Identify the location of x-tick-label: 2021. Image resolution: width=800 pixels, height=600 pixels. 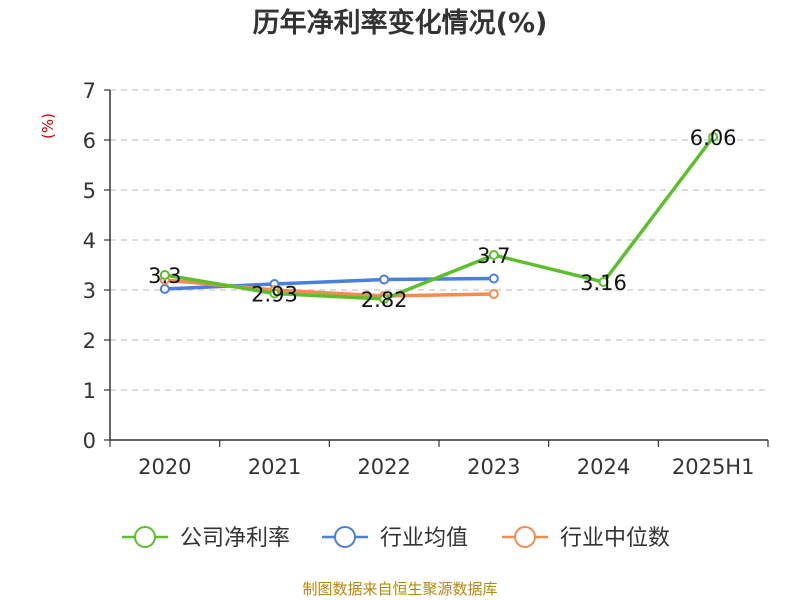
(274, 467).